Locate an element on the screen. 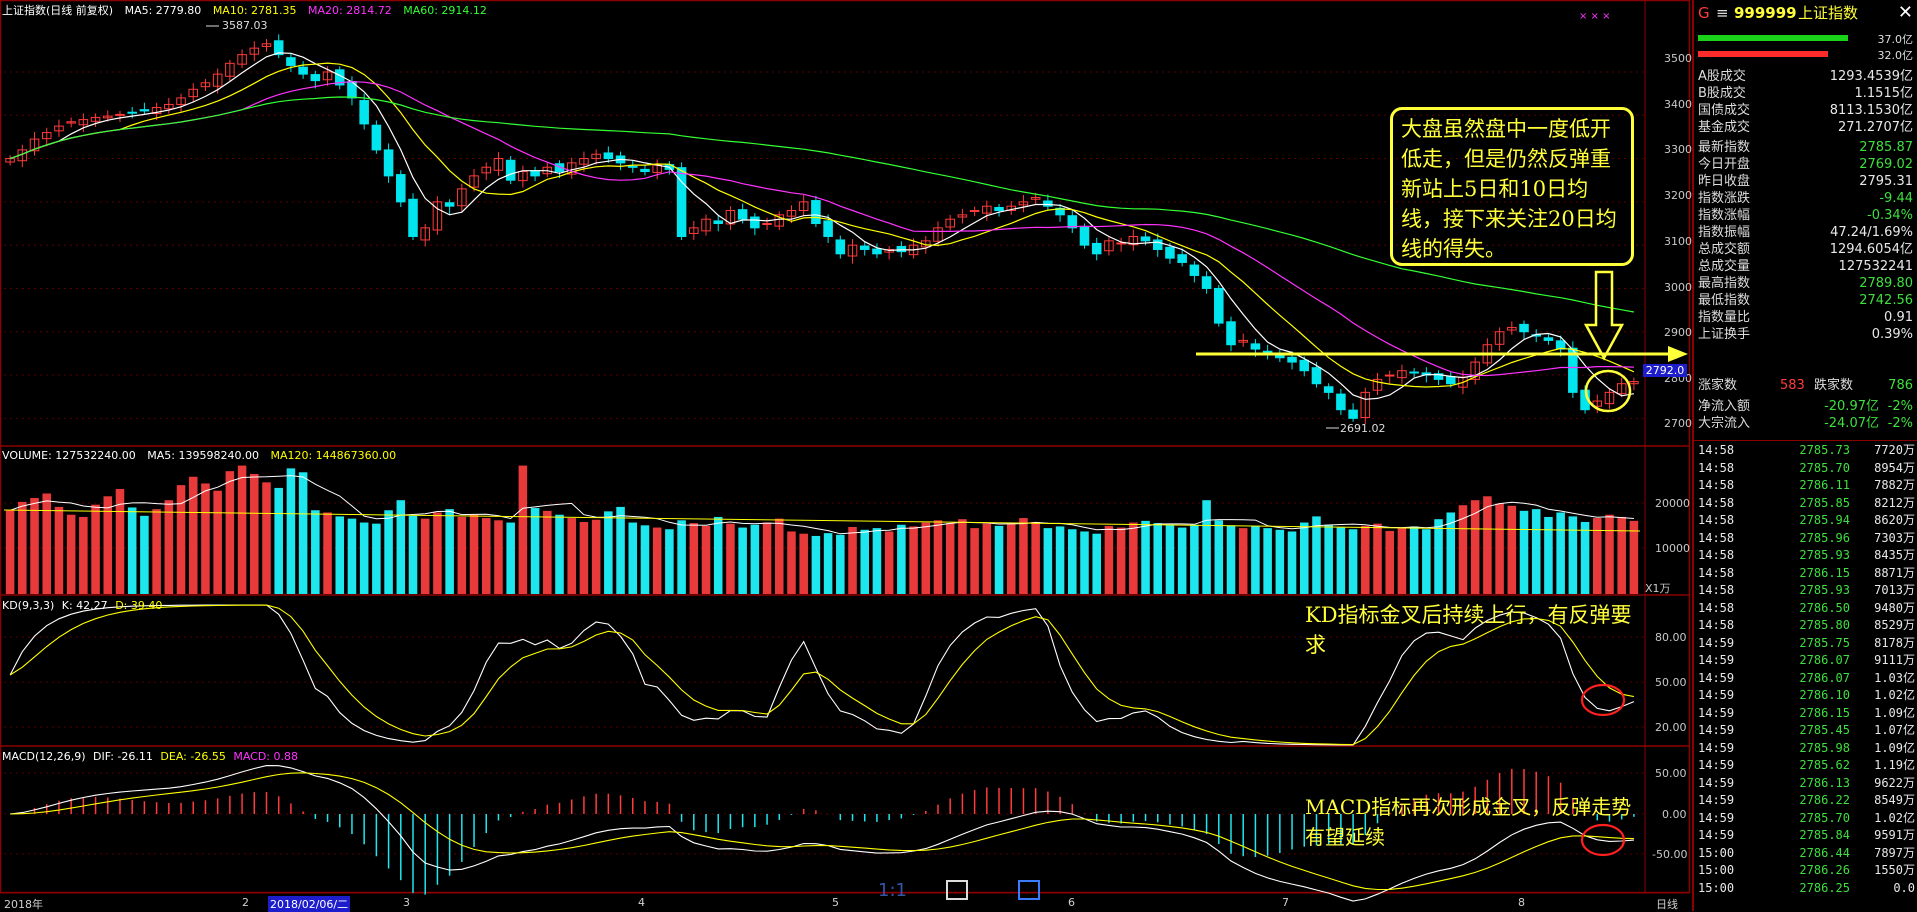 This screenshot has height=912, width=1917. macd-legend-dea: DEA: -26.55 is located at coordinates (193, 756).